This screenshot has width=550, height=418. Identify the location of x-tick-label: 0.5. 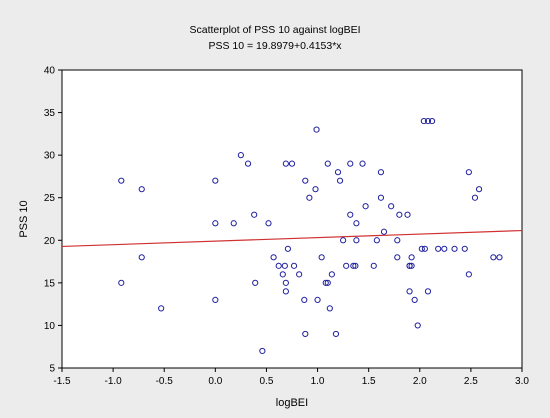
(266, 381).